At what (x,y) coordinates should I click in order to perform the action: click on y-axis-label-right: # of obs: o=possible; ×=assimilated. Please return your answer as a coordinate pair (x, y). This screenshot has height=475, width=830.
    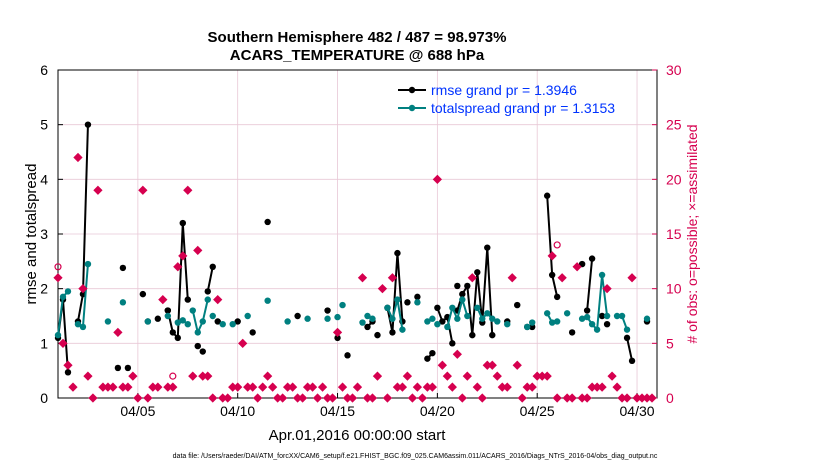
    Looking at the image, I should click on (692, 233).